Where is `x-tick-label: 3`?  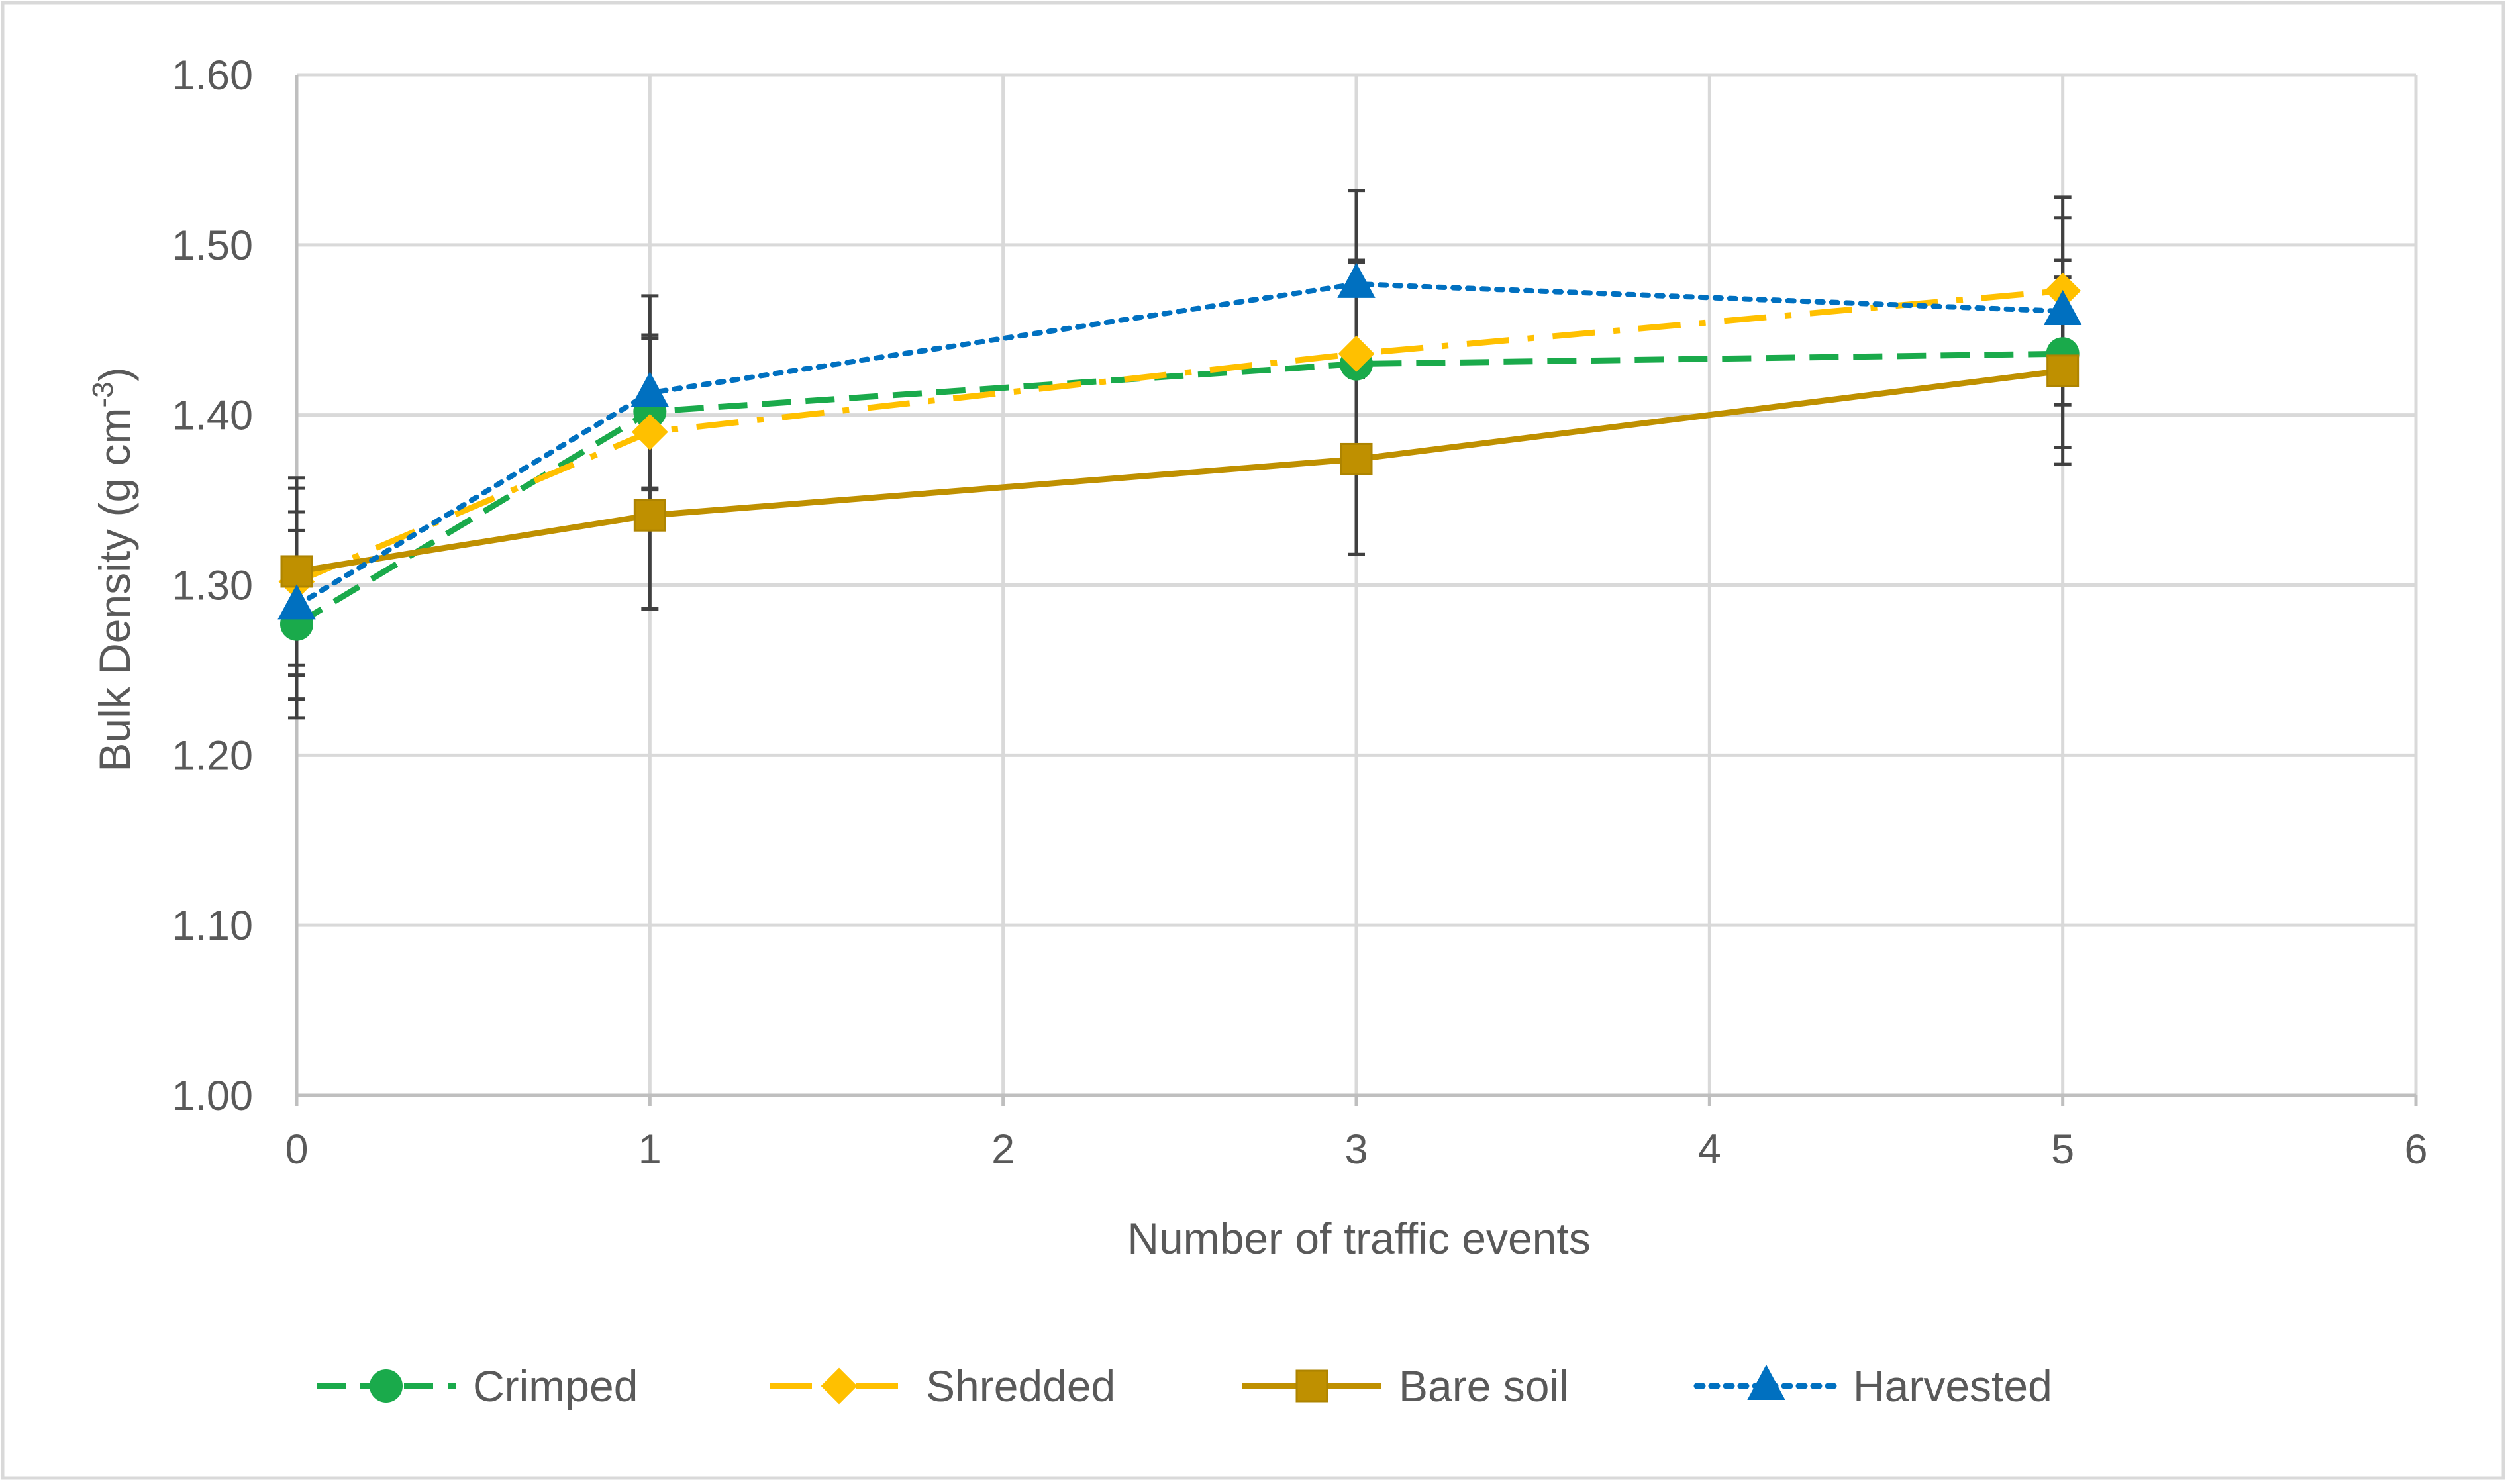 x-tick-label: 3 is located at coordinates (1356, 1149).